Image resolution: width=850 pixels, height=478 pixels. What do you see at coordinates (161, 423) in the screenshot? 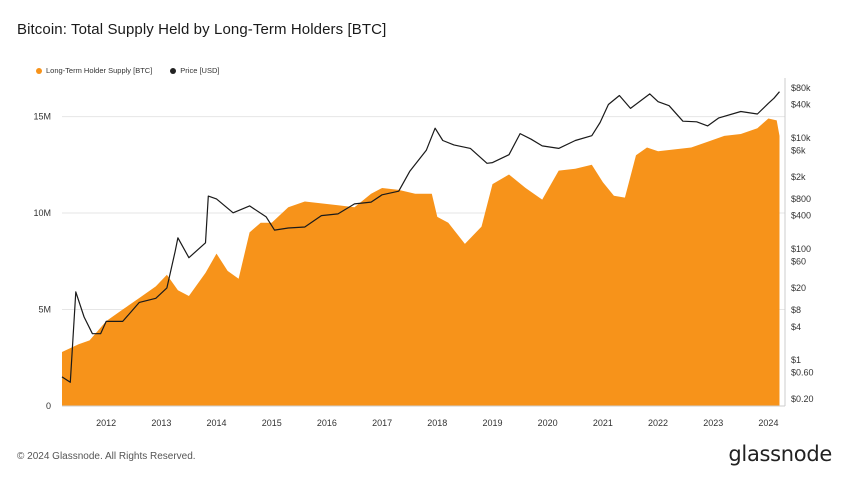
I see `x-tick-label-2013: 2013` at bounding box center [161, 423].